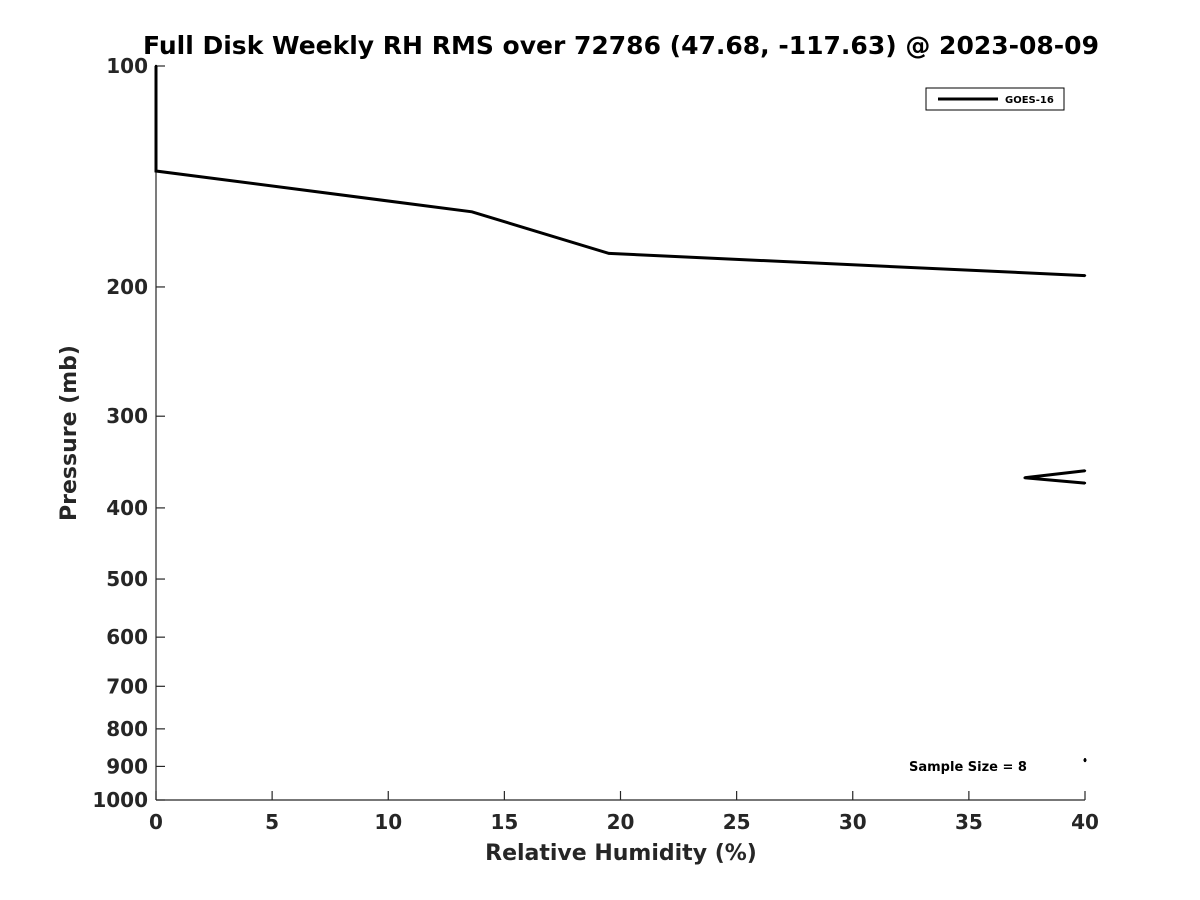  What do you see at coordinates (127, 508) in the screenshot?
I see `y-tick-label: 400` at bounding box center [127, 508].